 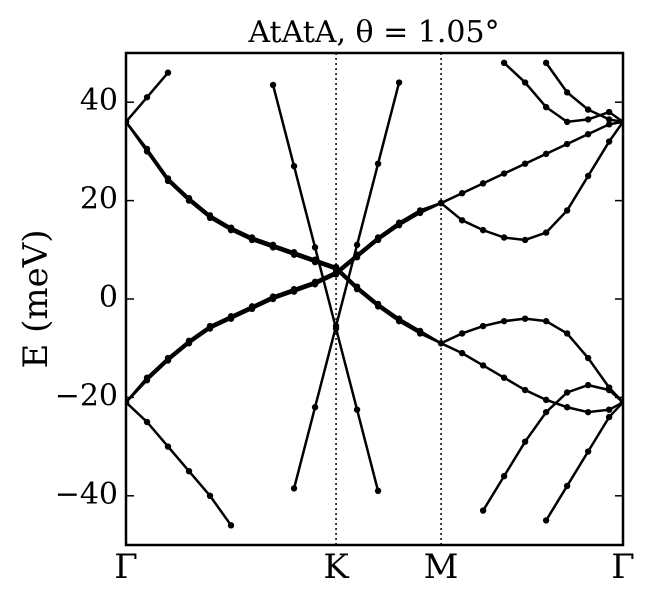 I want to click on x-tick-label: K, so click(x=336, y=567).